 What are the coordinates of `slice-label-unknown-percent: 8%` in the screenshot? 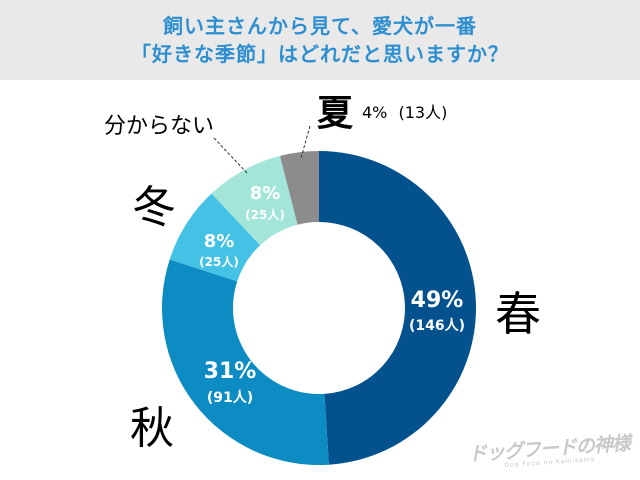 It's located at (265, 193).